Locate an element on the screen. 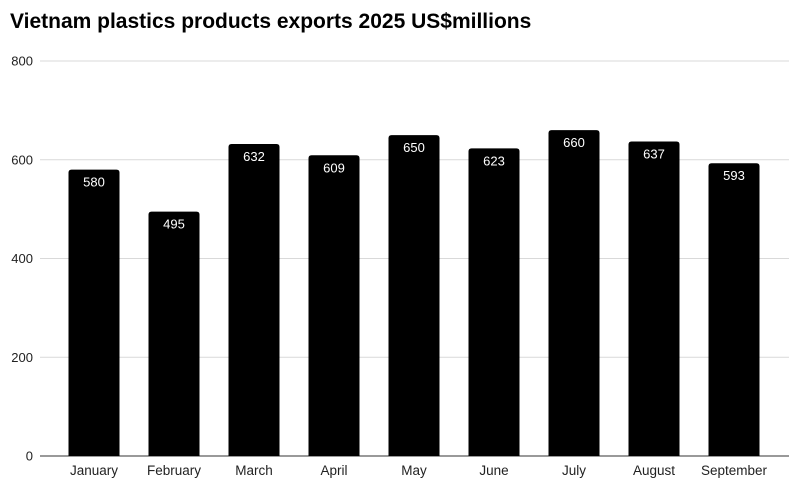 The image size is (799, 493). x-tick-label: July is located at coordinates (574, 470).